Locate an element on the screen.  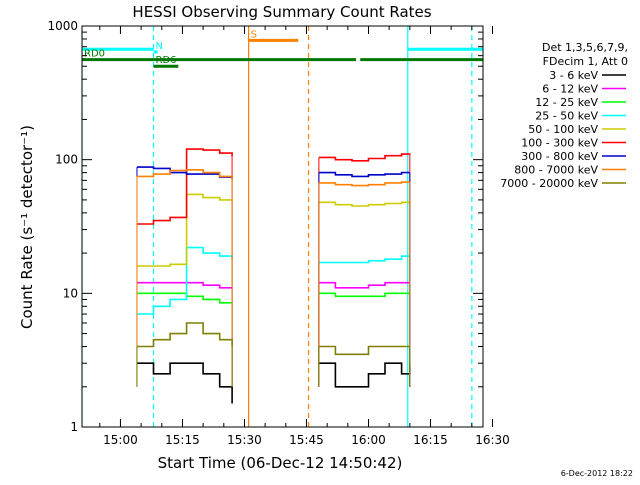
legend-entry-label: 800 - 7000 keV is located at coordinates (556, 170).